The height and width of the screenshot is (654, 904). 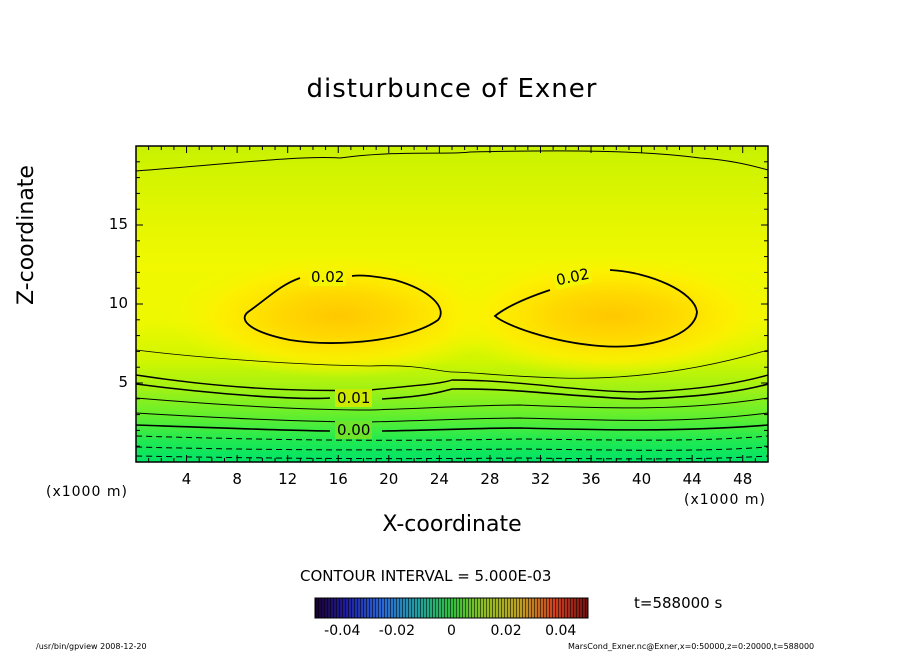 What do you see at coordinates (118, 303) in the screenshot?
I see `y-tick-label: 10` at bounding box center [118, 303].